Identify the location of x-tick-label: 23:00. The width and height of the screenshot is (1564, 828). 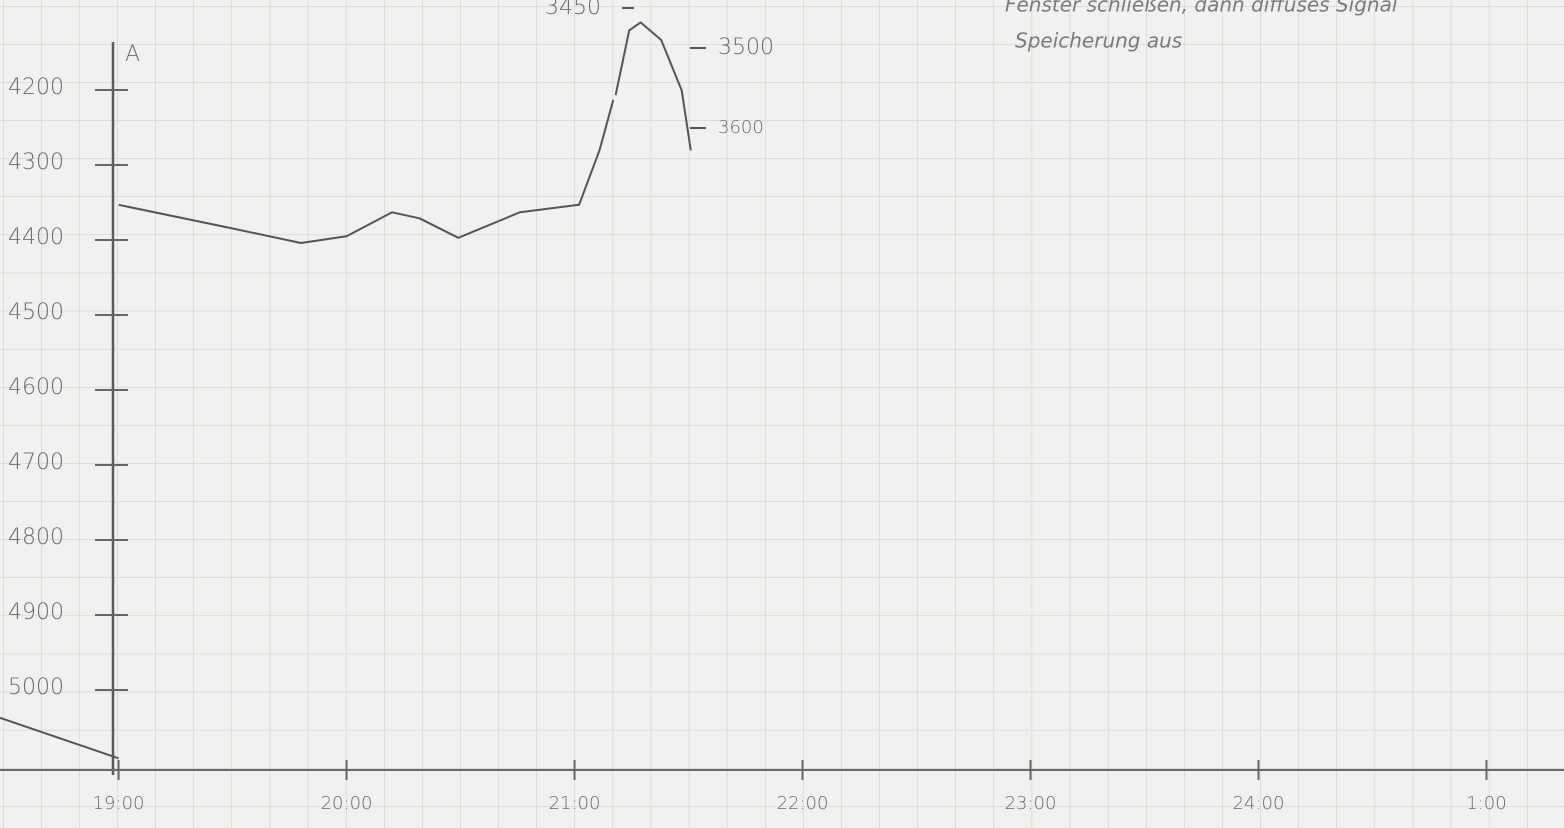
(1031, 803).